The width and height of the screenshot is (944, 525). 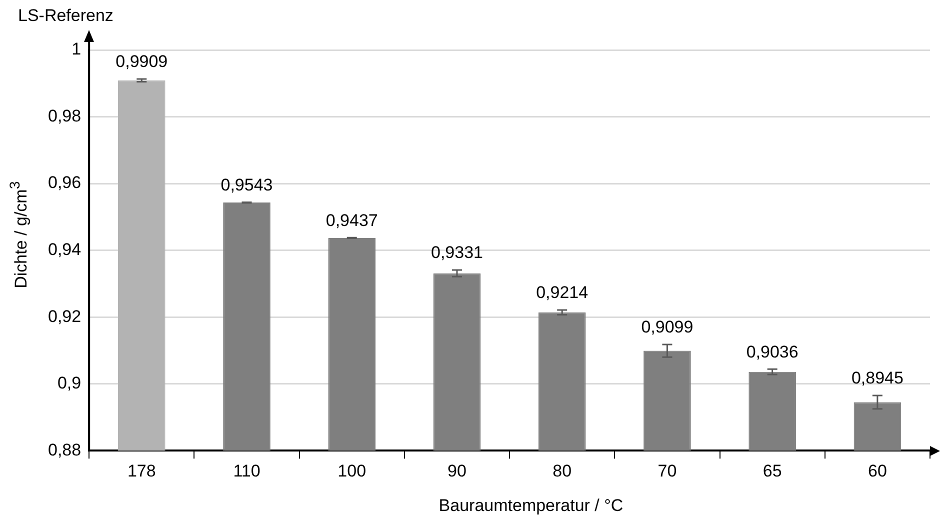 What do you see at coordinates (456, 252) in the screenshot?
I see `data-label: 0,9331` at bounding box center [456, 252].